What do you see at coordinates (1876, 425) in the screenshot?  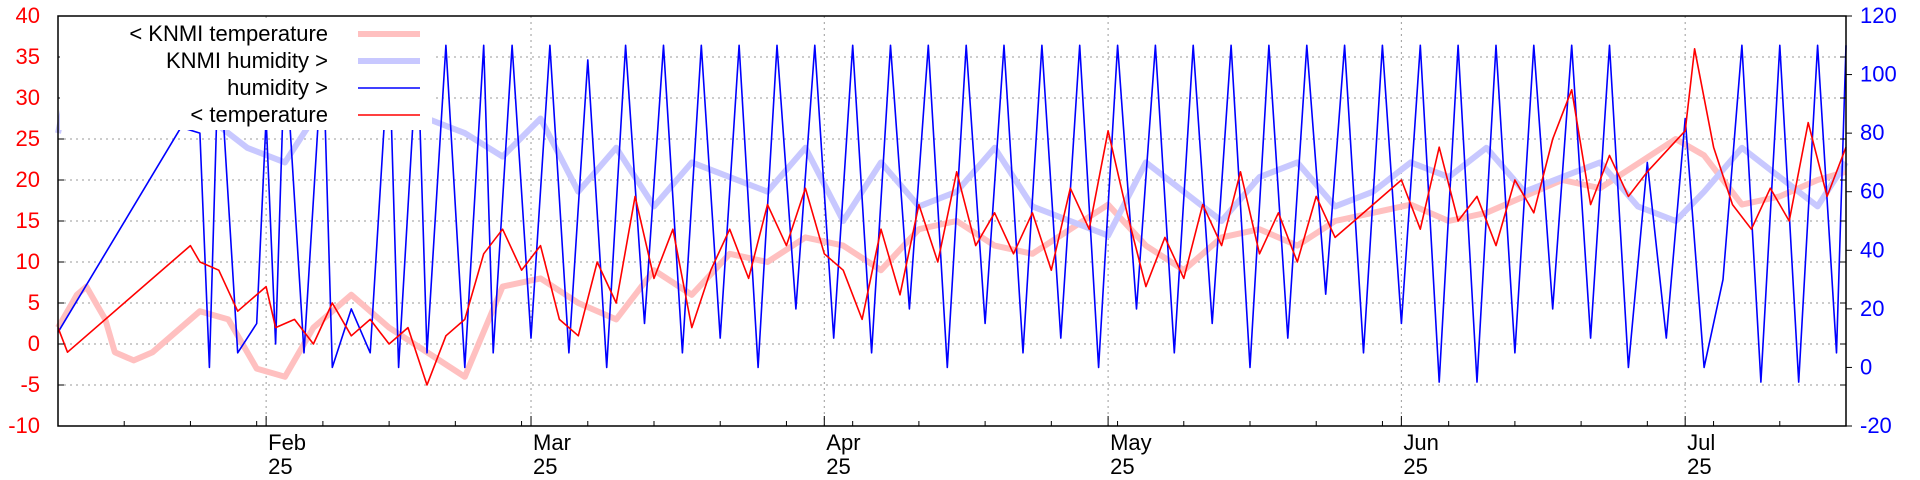 I see `right-tick-label: -20` at bounding box center [1876, 425].